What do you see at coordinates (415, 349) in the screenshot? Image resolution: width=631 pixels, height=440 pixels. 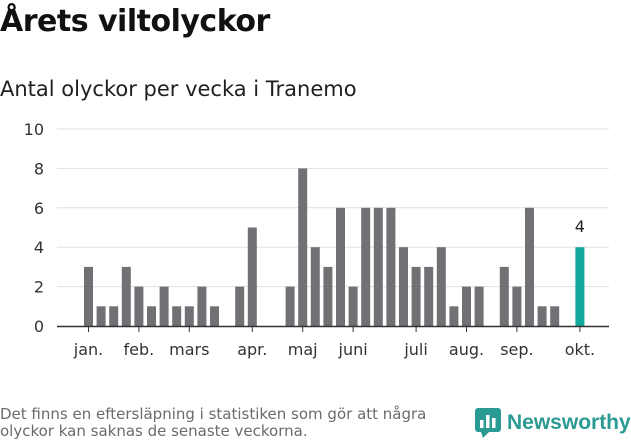 I see `x-tick-label: juli` at bounding box center [415, 349].